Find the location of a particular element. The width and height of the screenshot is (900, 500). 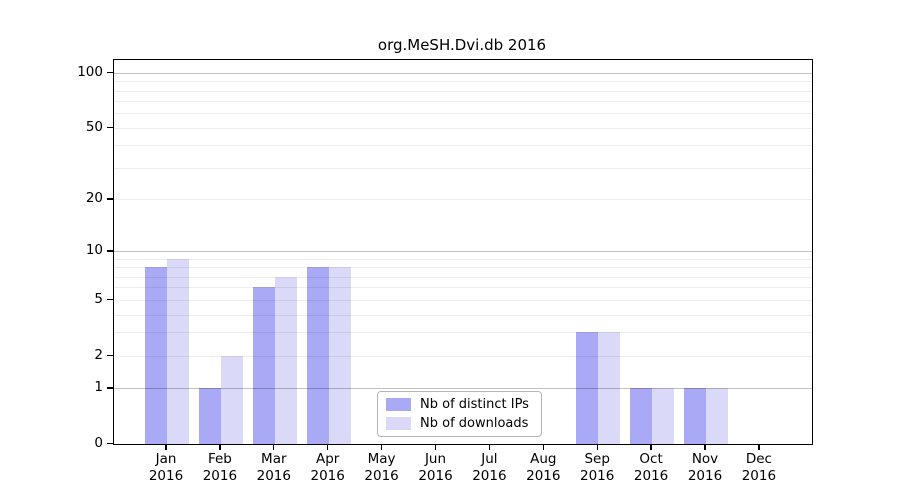

legend-label-downloads: Nb of downloads is located at coordinates (474, 424).